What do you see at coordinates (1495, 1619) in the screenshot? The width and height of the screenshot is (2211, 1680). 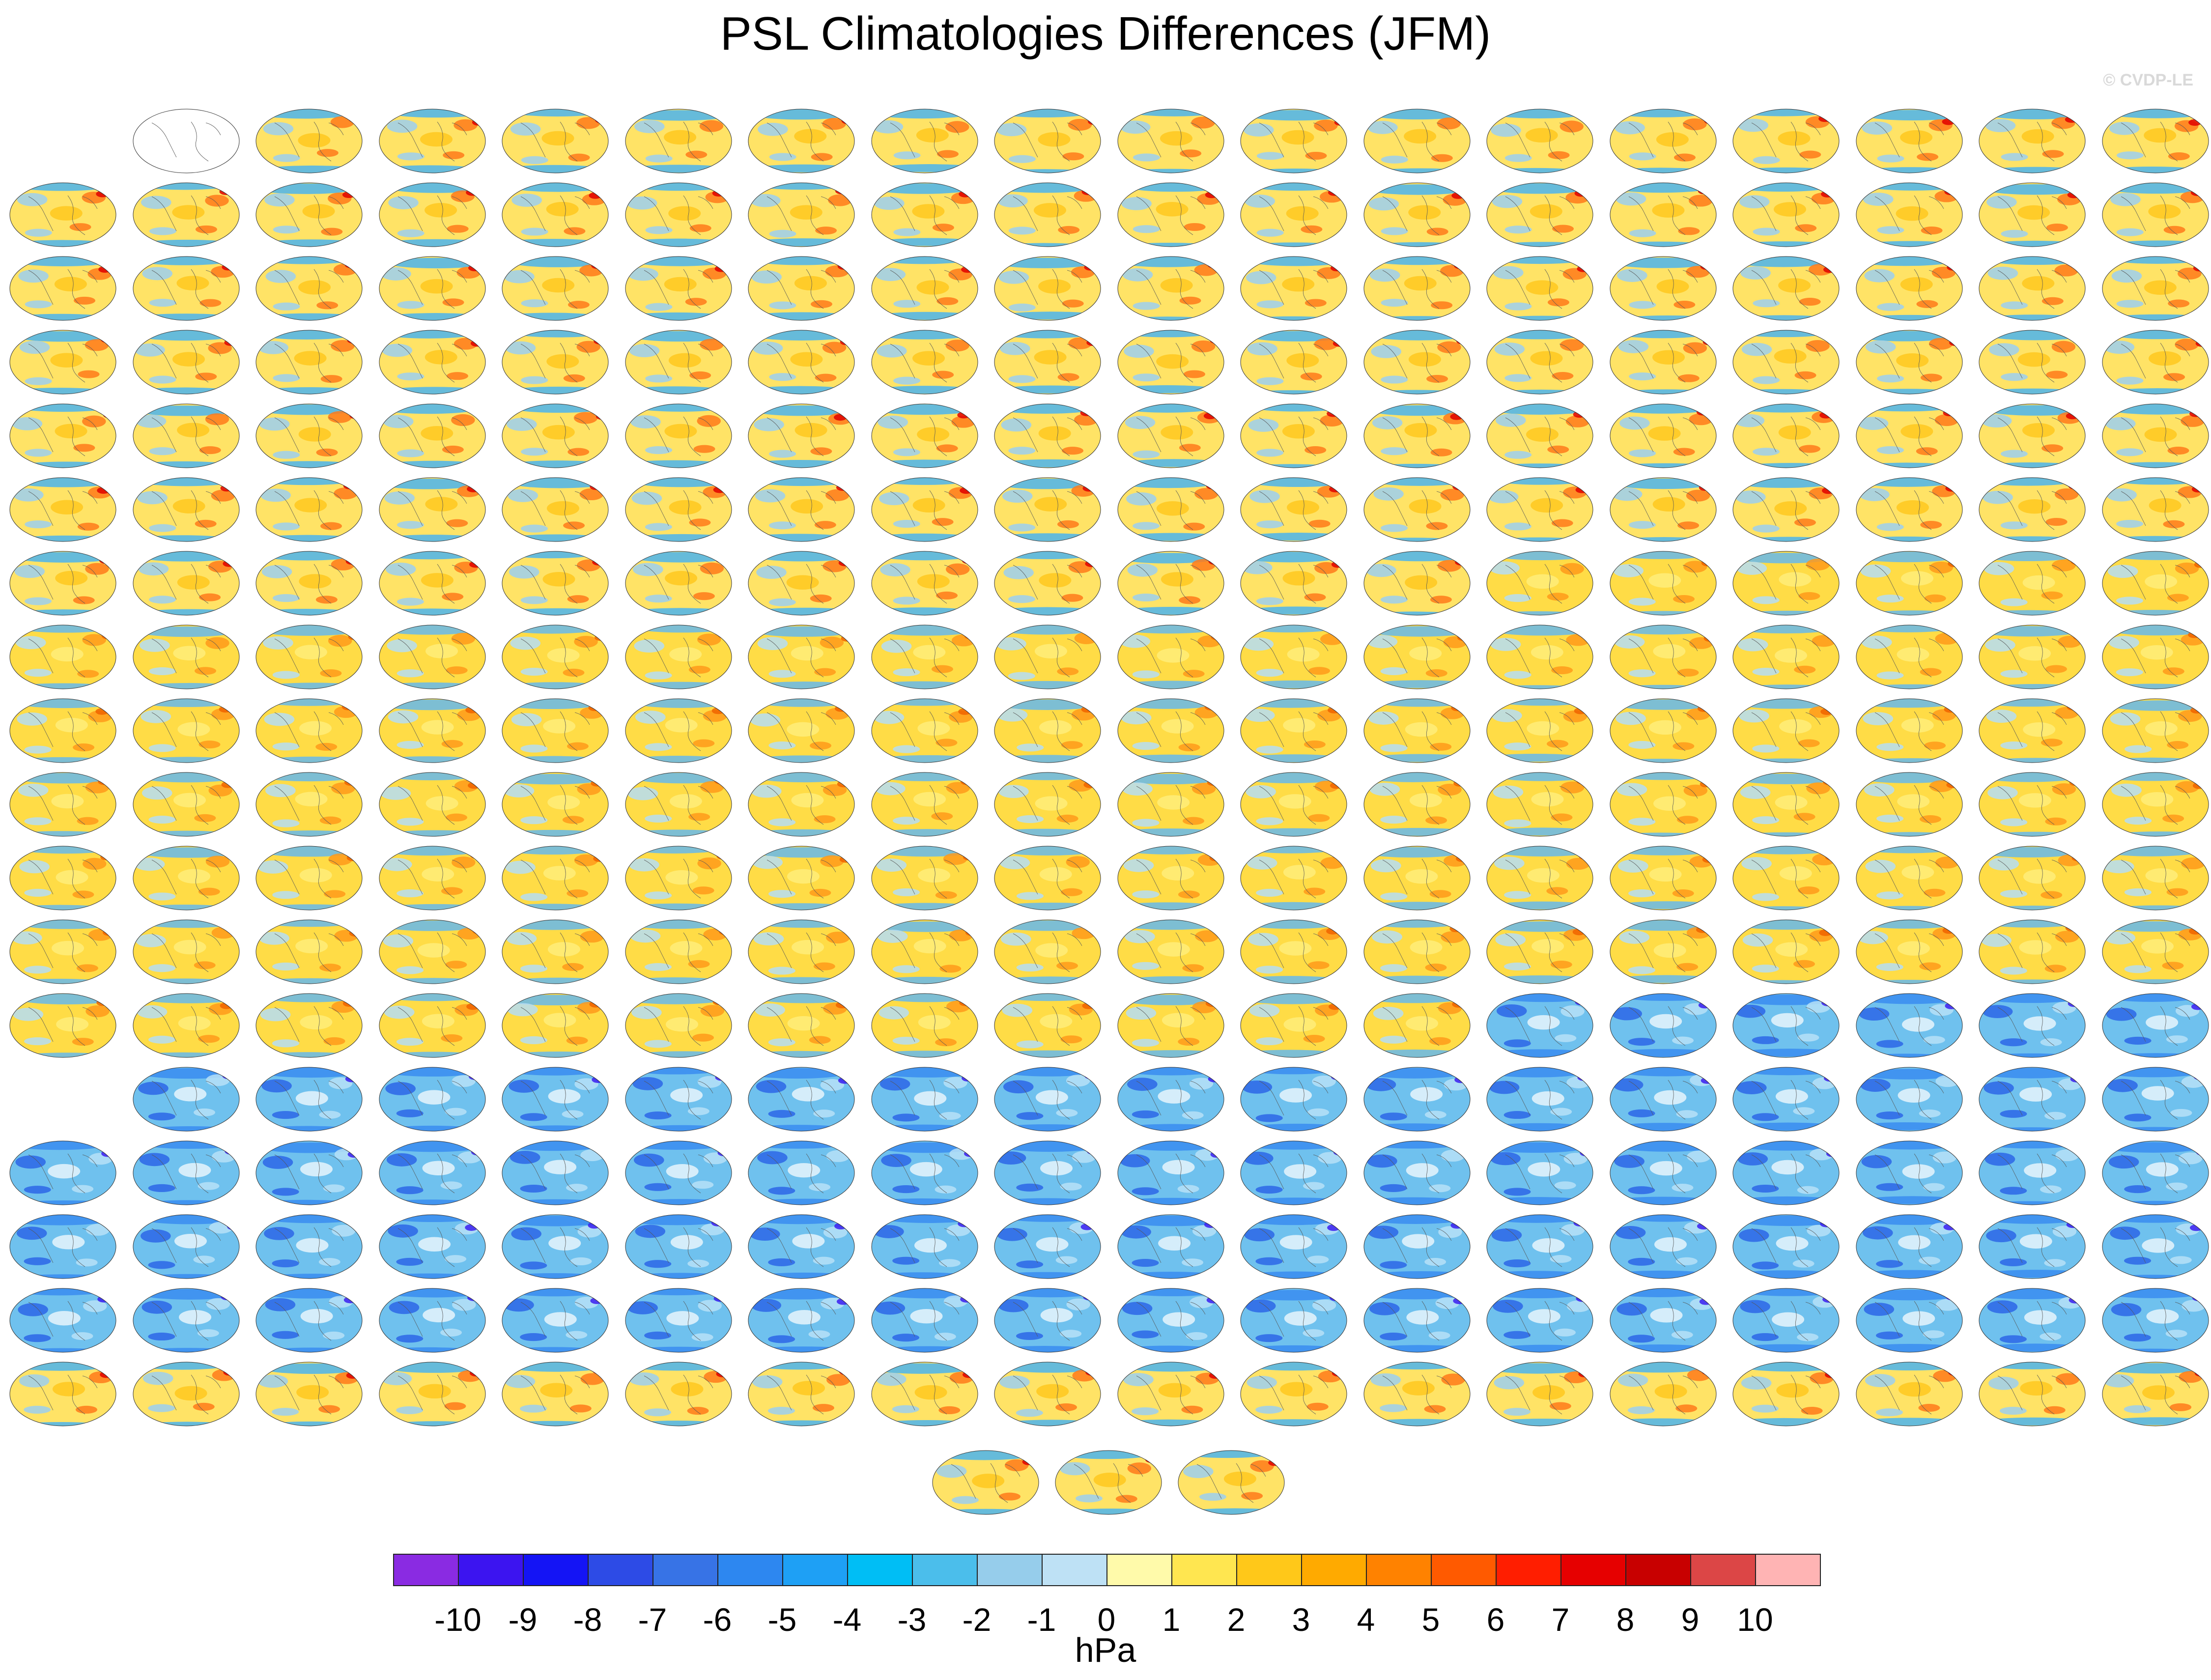 I see `colorbar-tick-label: 6` at bounding box center [1495, 1619].